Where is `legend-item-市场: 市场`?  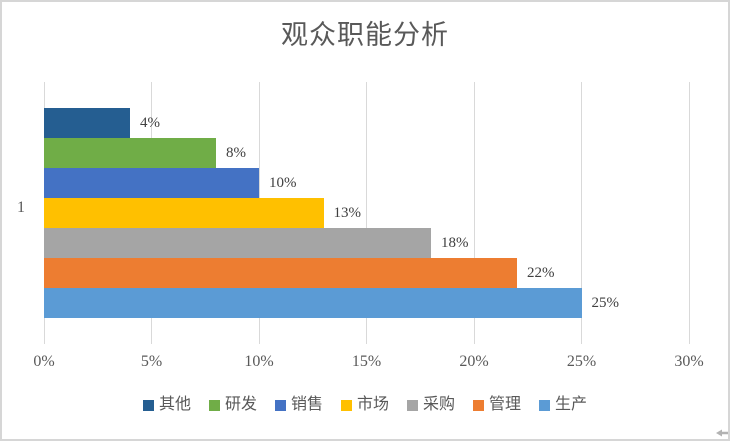
legend-item-市场: 市场 is located at coordinates (364, 405).